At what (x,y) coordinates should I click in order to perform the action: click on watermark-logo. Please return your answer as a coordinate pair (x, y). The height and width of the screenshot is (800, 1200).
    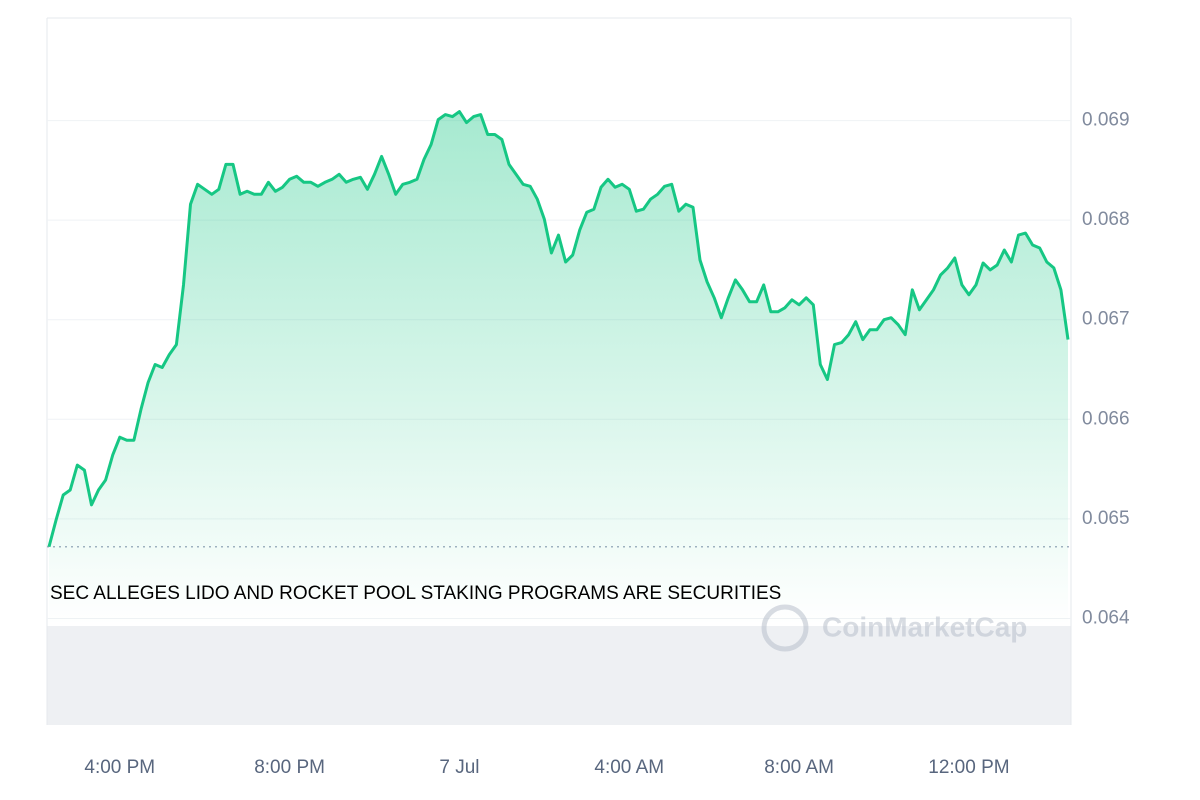
    Looking at the image, I should click on (785, 628).